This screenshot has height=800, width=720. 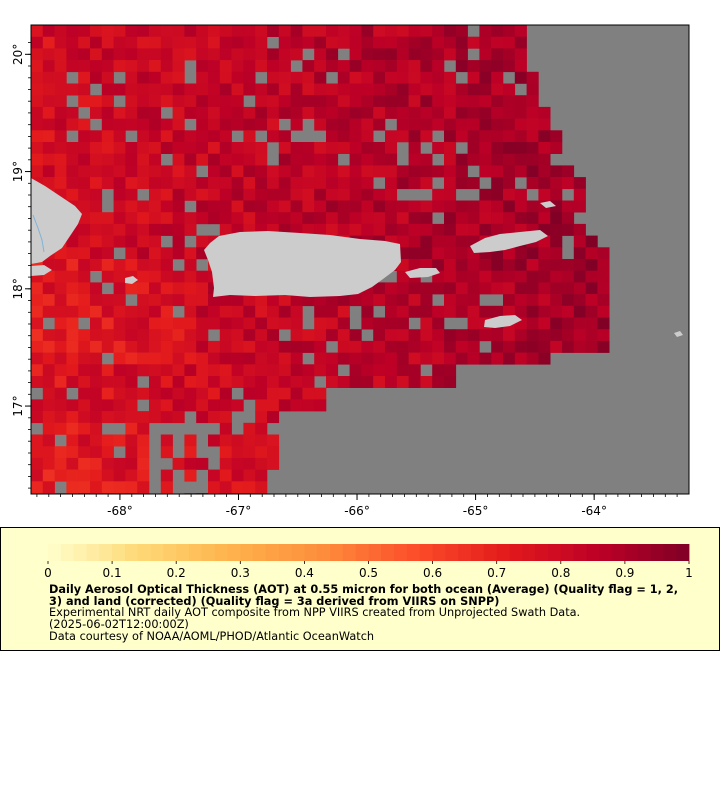 I want to click on y-tick-label: 20°, so click(x=18, y=54).